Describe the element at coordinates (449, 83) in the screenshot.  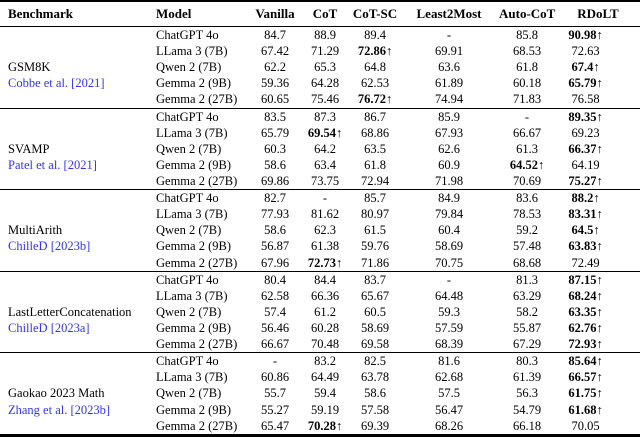
I see `value-cell: 61.89` at that location.